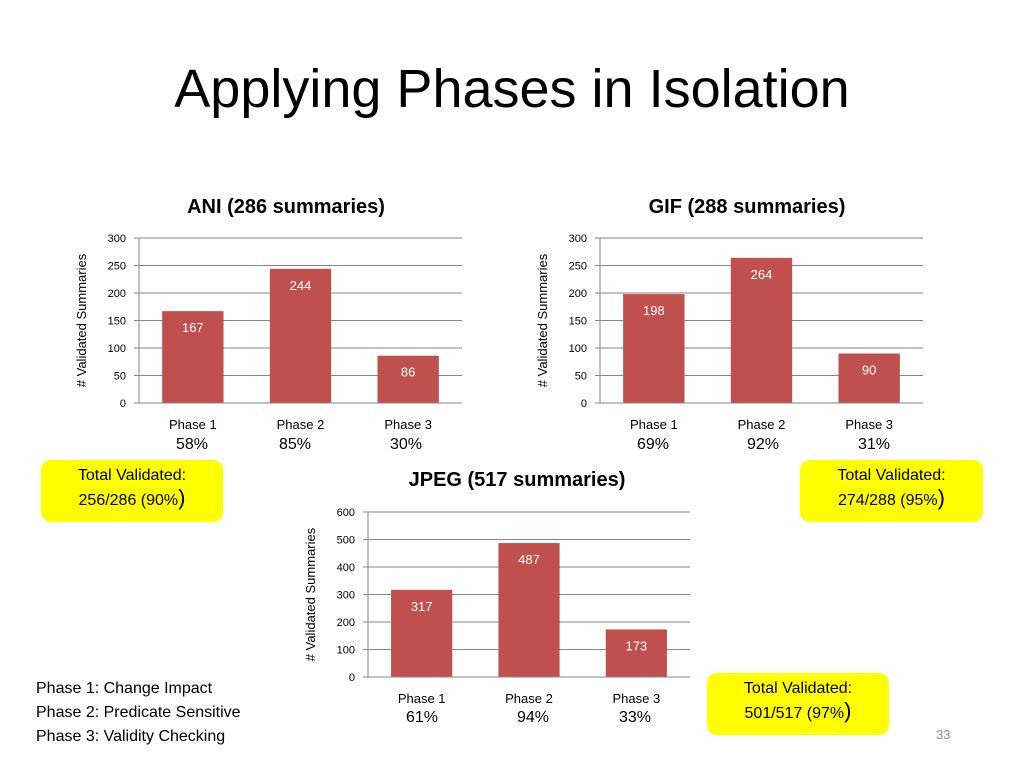 The image size is (1024, 768). I want to click on total-validated-jpeg: Total Validated: 501/517 (97%), so click(798, 704).